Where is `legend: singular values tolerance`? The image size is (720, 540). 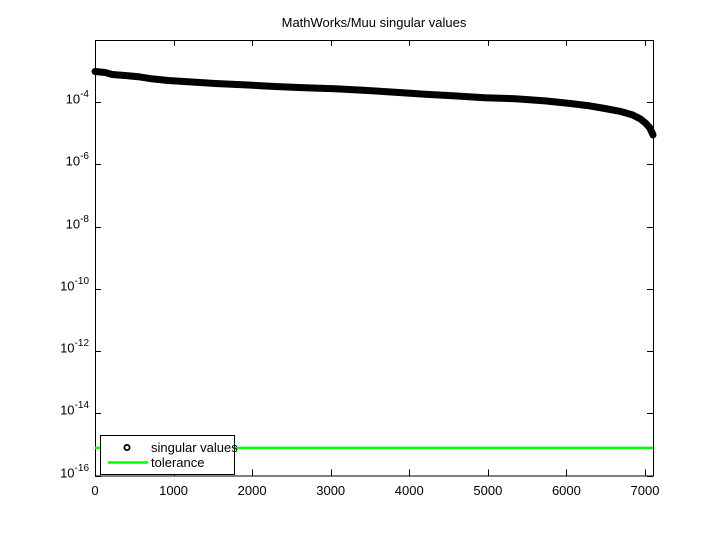 legend: singular values tolerance is located at coordinates (169, 455).